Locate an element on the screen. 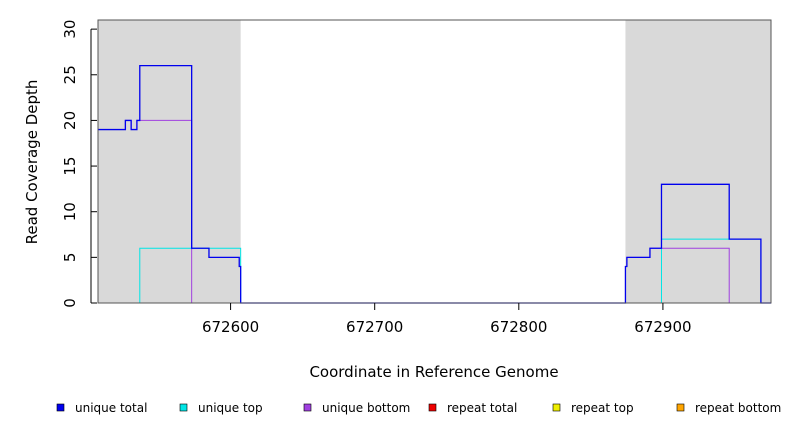 The image size is (792, 432). x-axis: 672600 672700 672800 672900 is located at coordinates (447, 319).